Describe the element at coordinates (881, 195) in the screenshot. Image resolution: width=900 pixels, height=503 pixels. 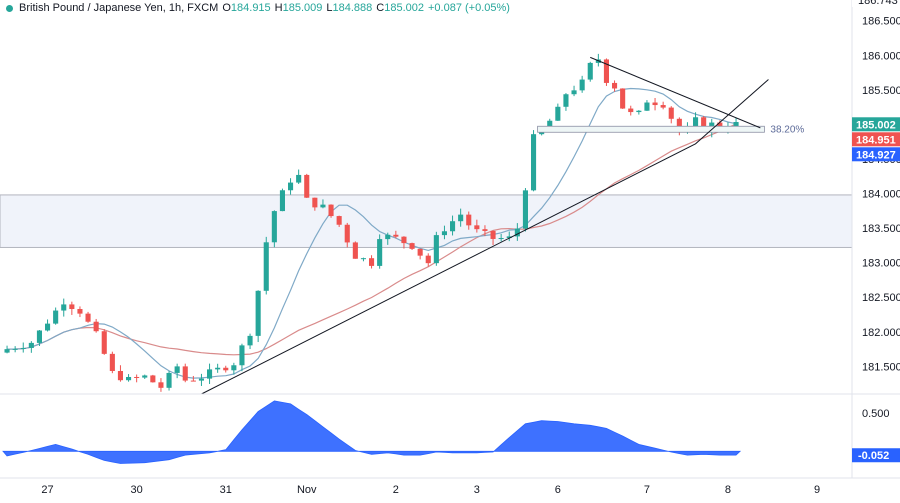
I see `price-tick-label: 184.000` at that location.